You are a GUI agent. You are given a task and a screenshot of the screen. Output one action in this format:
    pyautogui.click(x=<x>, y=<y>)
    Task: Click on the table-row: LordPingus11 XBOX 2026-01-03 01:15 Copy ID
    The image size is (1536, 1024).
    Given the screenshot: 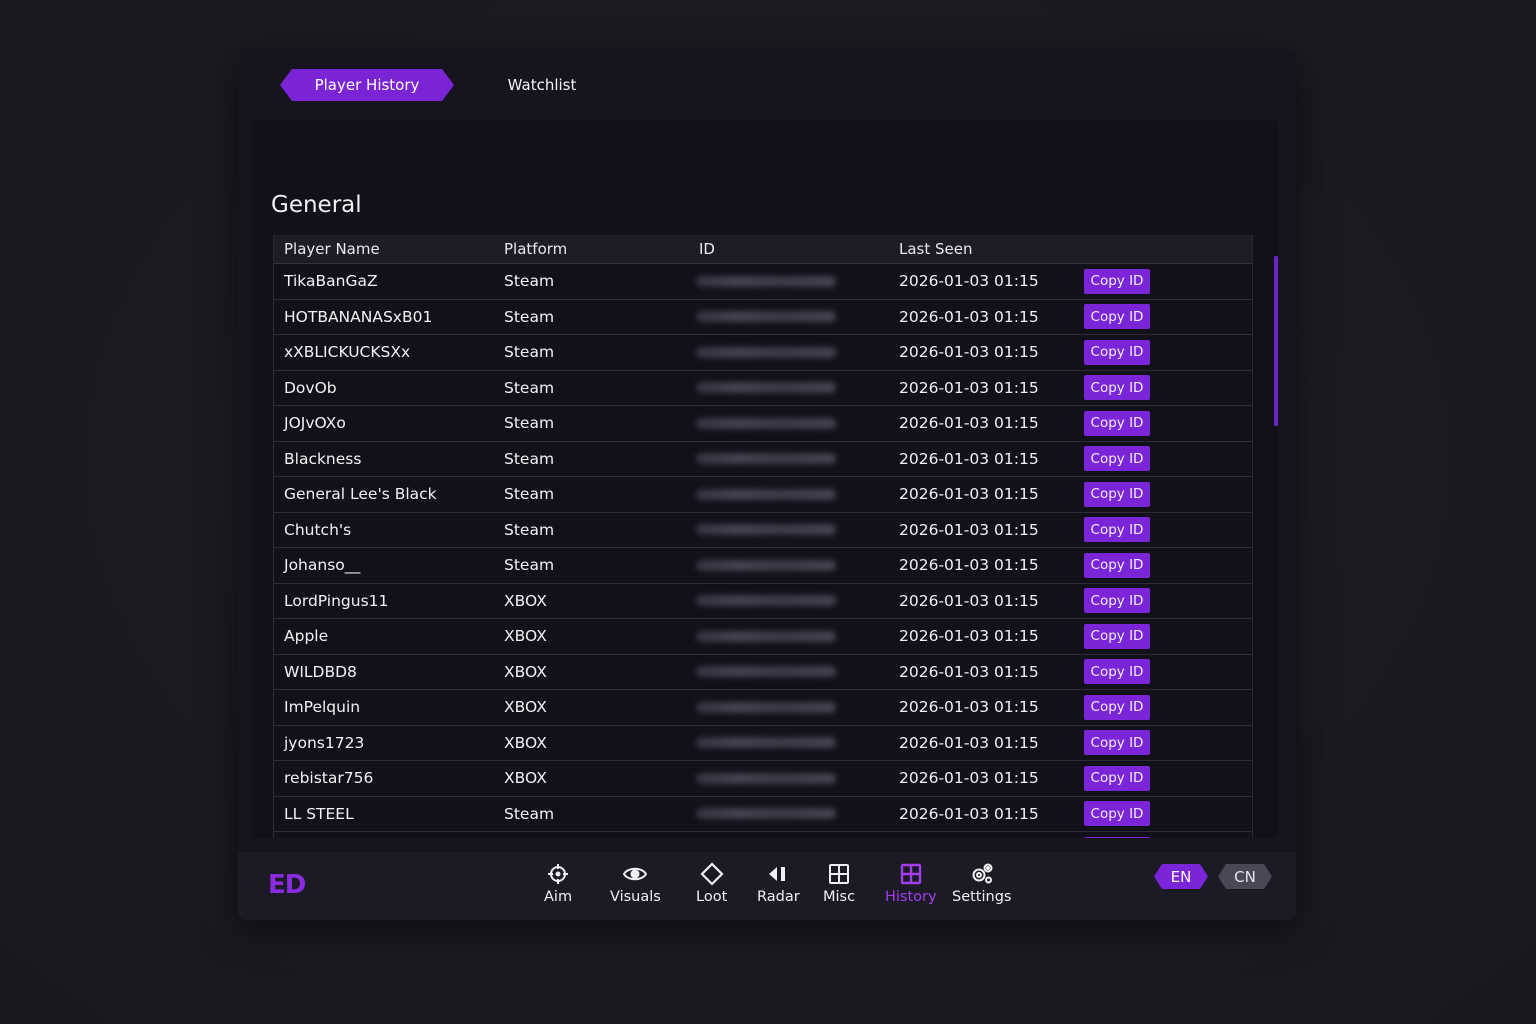 What is the action you would take?
    pyautogui.click(x=763, y=601)
    